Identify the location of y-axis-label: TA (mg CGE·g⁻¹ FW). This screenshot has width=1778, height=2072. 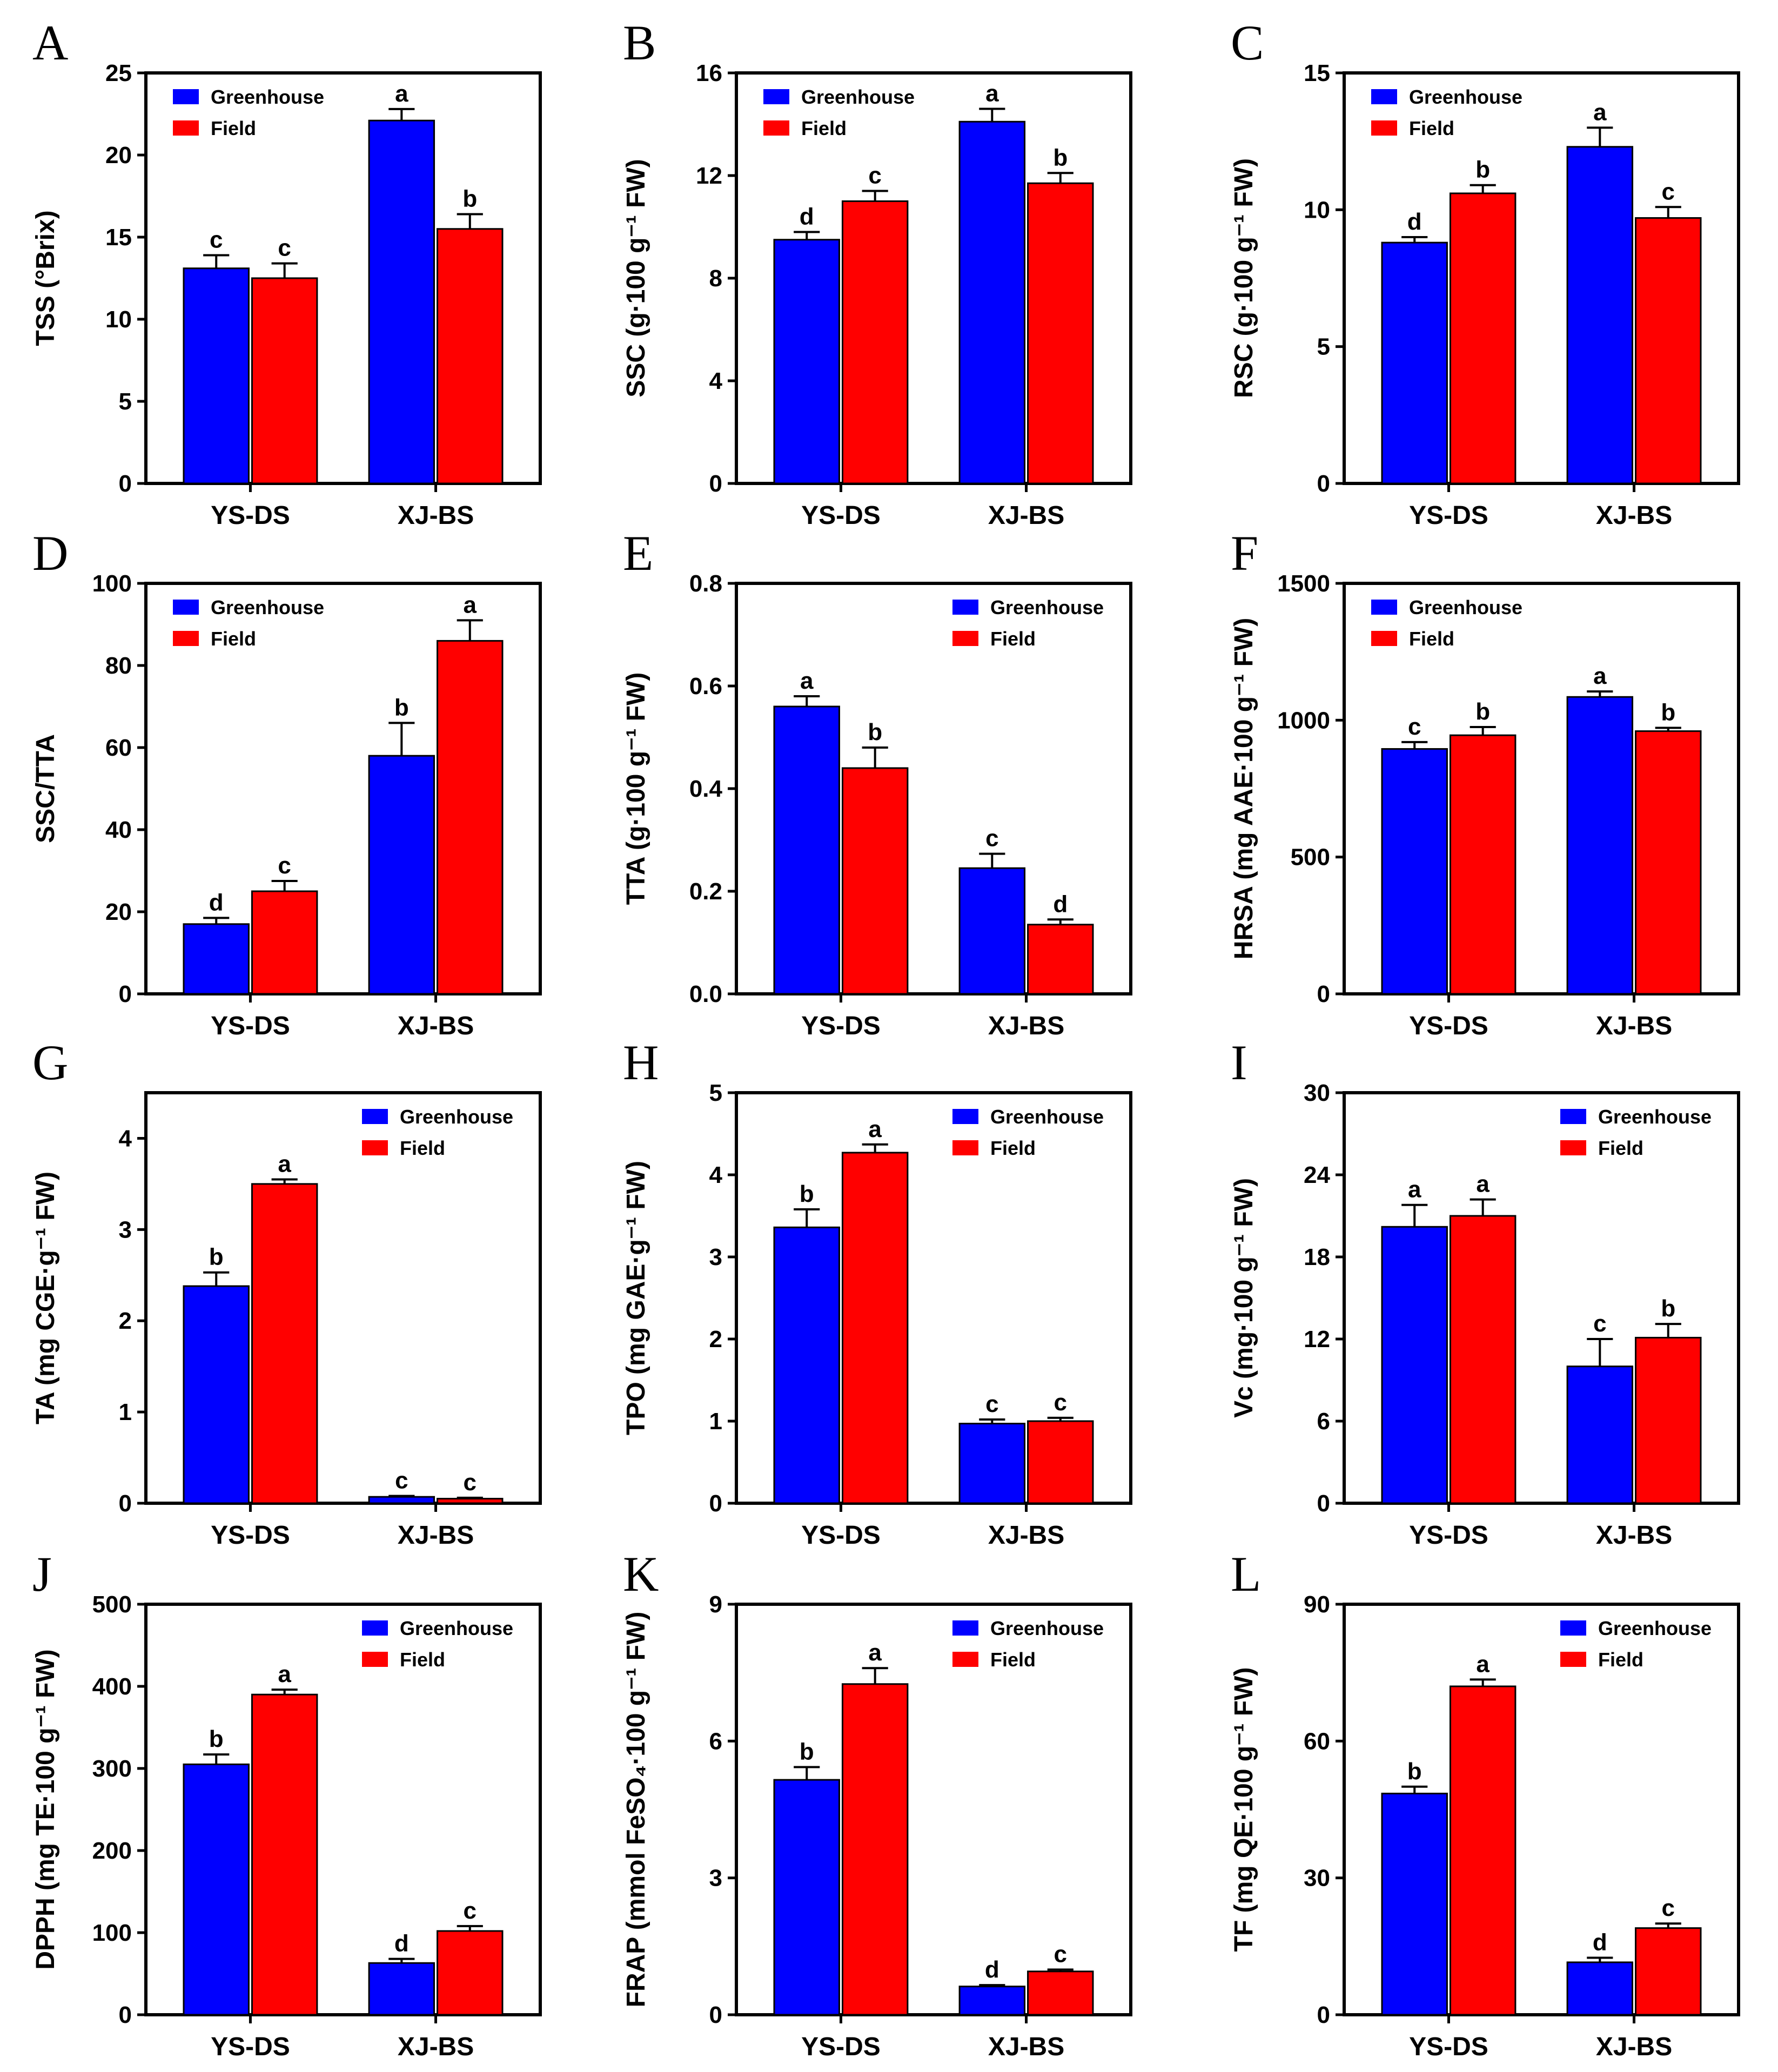
(45, 1298).